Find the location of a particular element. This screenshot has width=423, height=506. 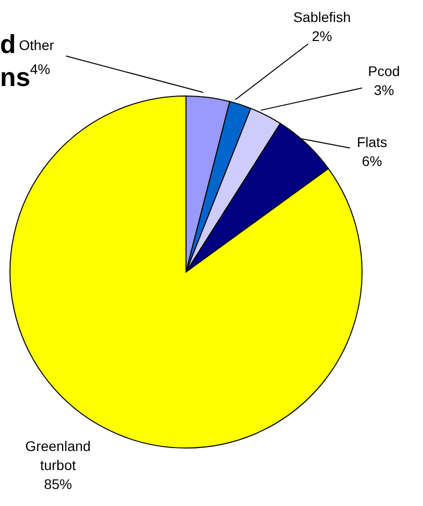

slice-label: Sablefish is located at coordinates (322, 17).